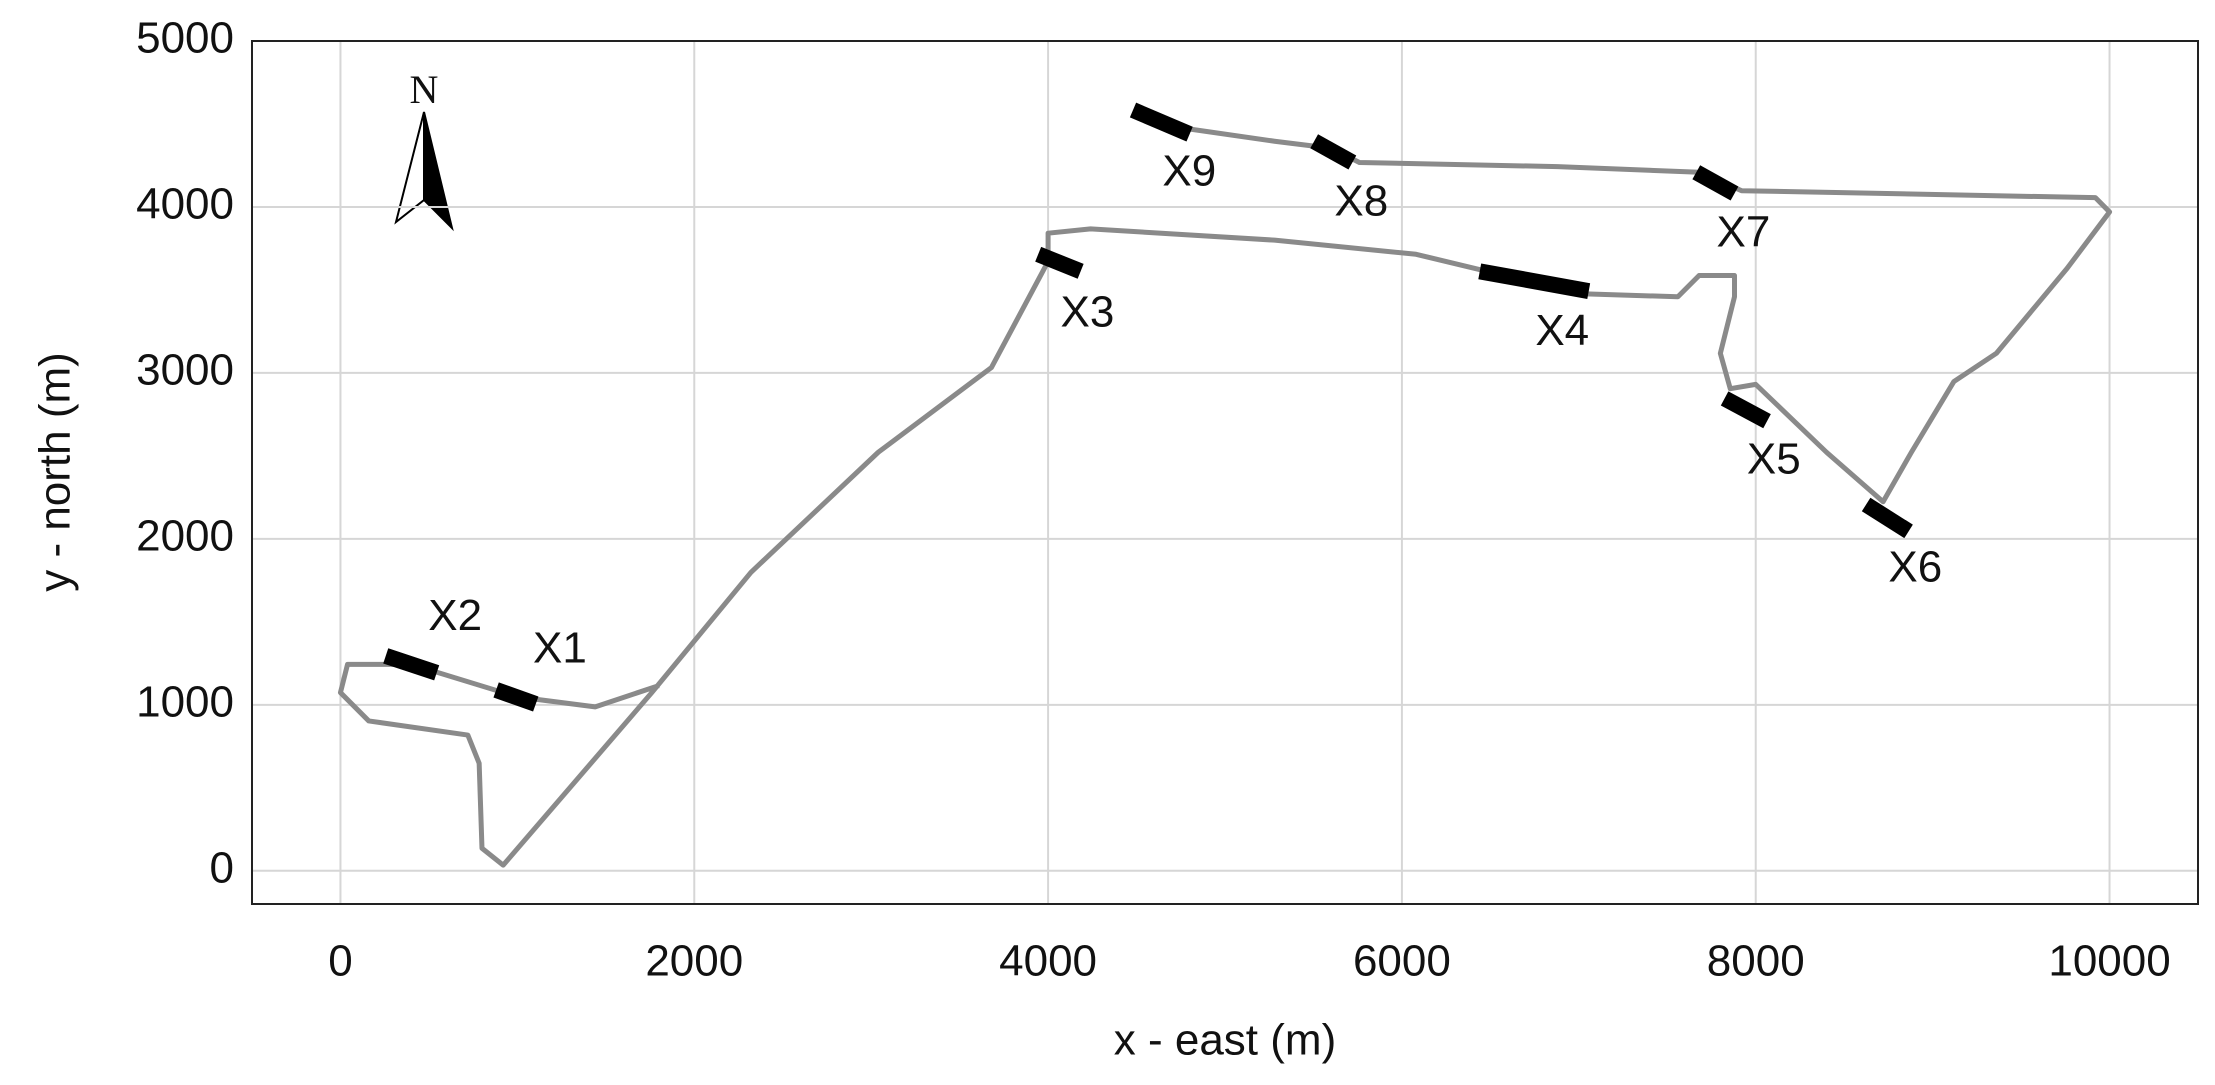 Image resolution: width=2215 pixels, height=1085 pixels. Describe the element at coordinates (424, 89) in the screenshot. I see `north-label: N` at that location.